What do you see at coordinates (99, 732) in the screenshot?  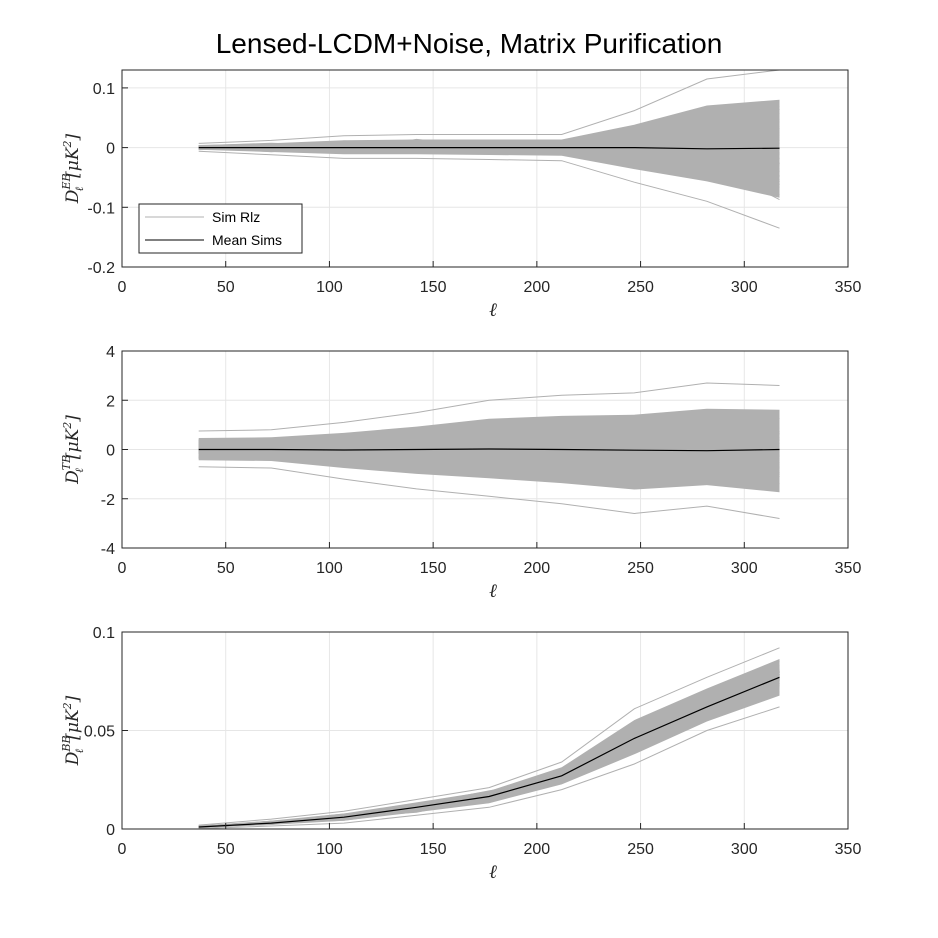 I see `y-tick-label: 0.05` at bounding box center [99, 732].